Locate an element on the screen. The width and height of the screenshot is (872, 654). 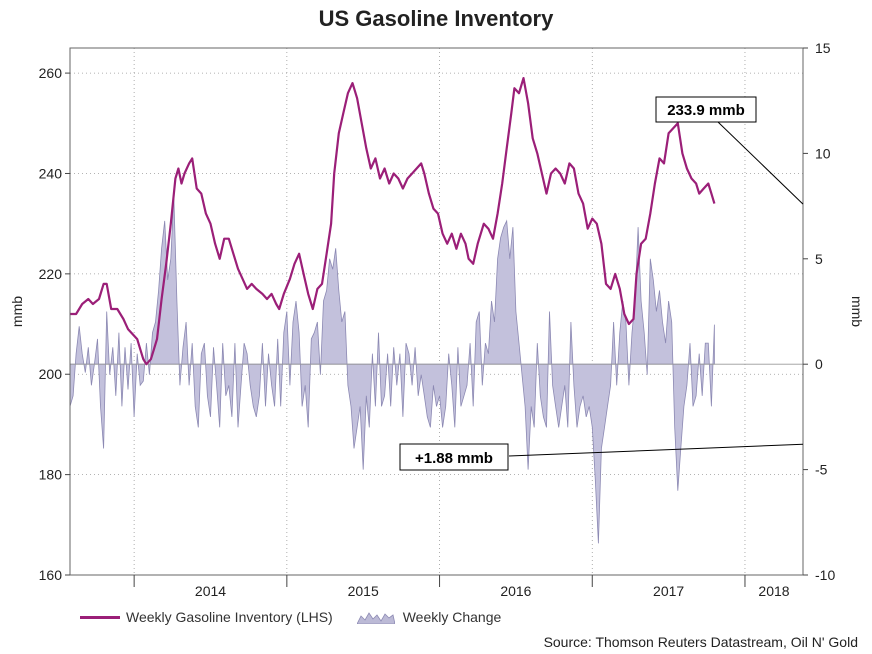
right-tick-label: 0 is located at coordinates (819, 364).